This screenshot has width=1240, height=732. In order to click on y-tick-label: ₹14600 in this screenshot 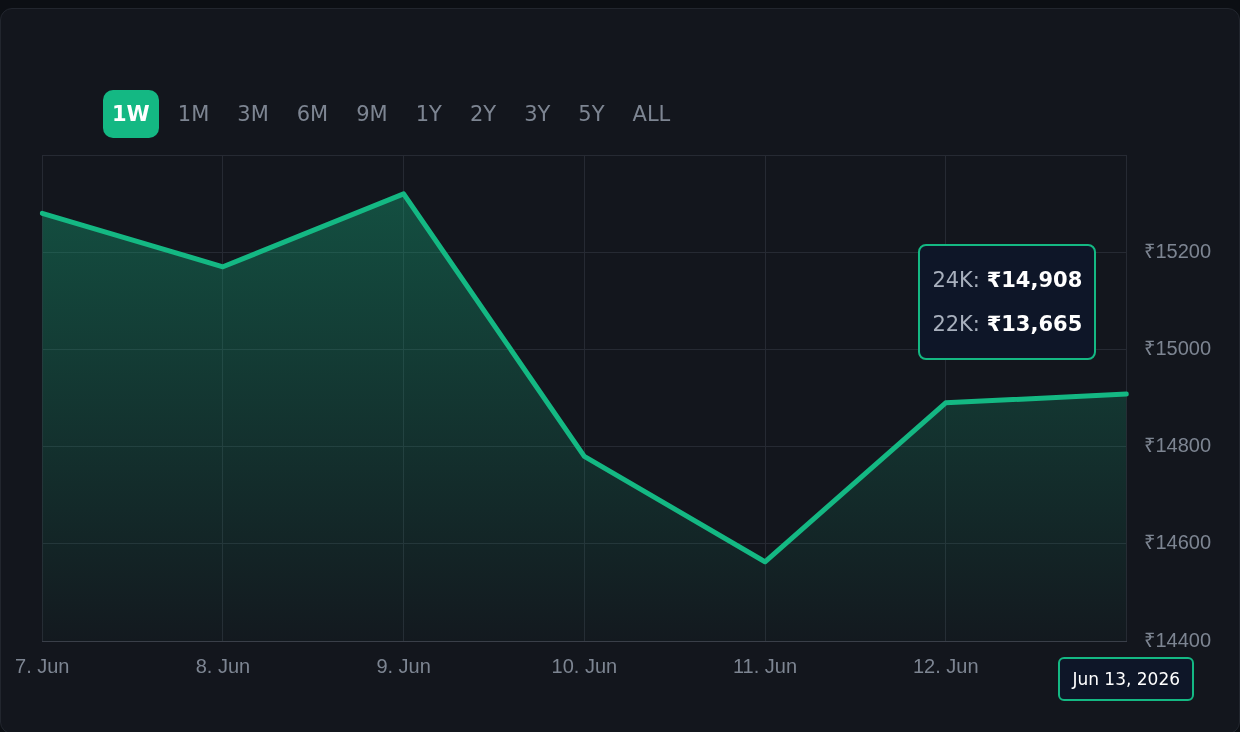, I will do `click(1178, 542)`.